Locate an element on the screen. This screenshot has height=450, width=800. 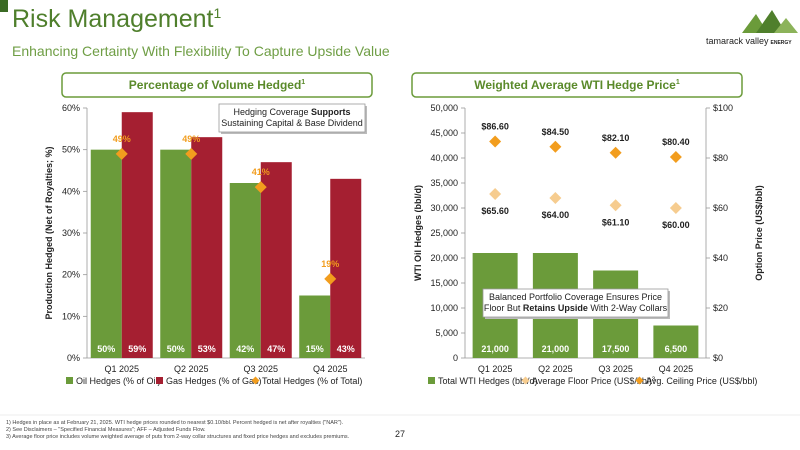
y2-axis-label: Option Price (US$/bbl) is located at coordinates (759, 233).